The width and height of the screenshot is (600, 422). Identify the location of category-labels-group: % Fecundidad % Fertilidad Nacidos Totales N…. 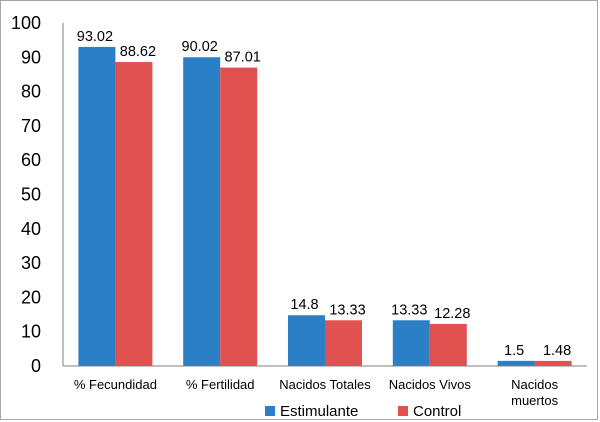
(316, 392).